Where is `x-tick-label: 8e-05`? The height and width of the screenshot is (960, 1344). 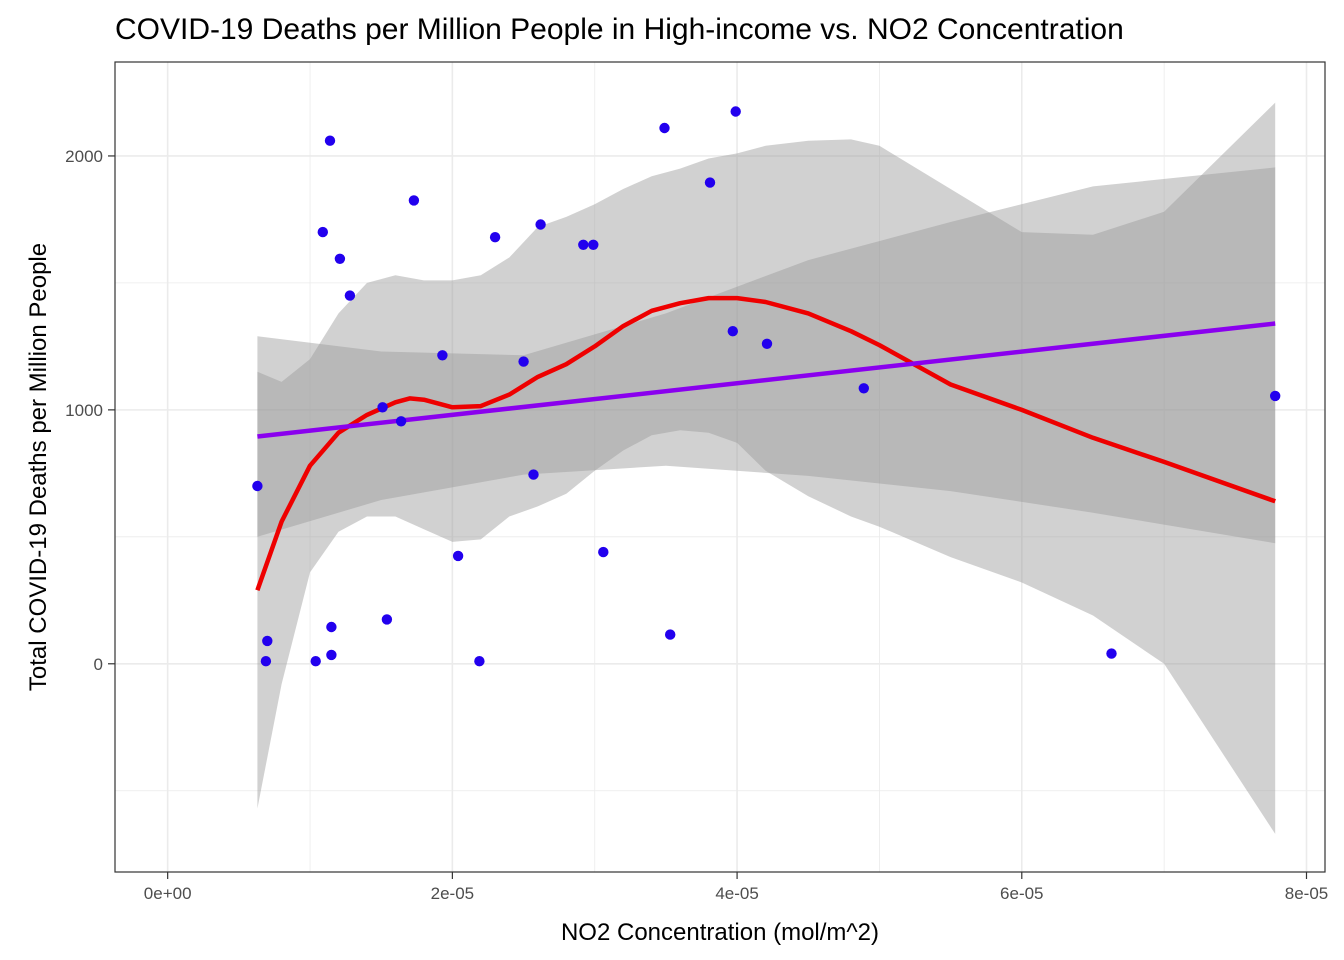
x-tick-label: 8e-05 is located at coordinates (1306, 893).